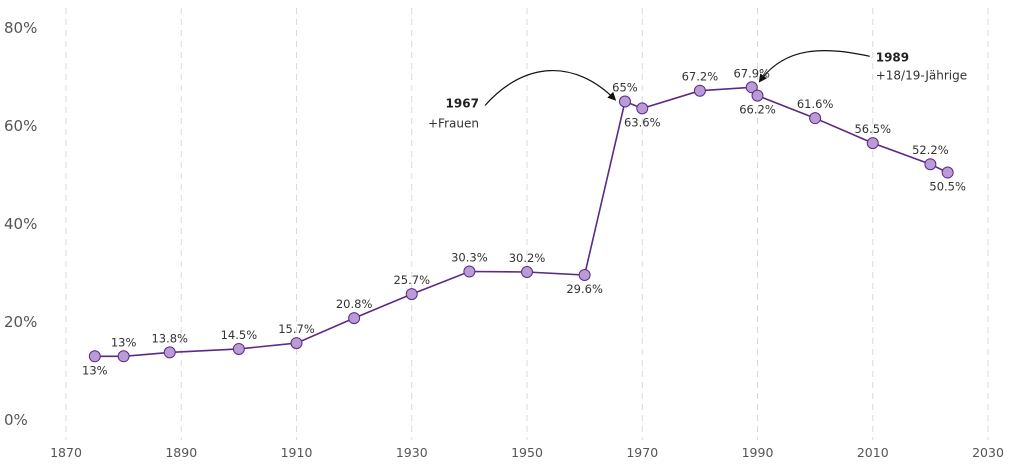 The image size is (1024, 469). I want to click on data-point-1960, so click(584, 274).